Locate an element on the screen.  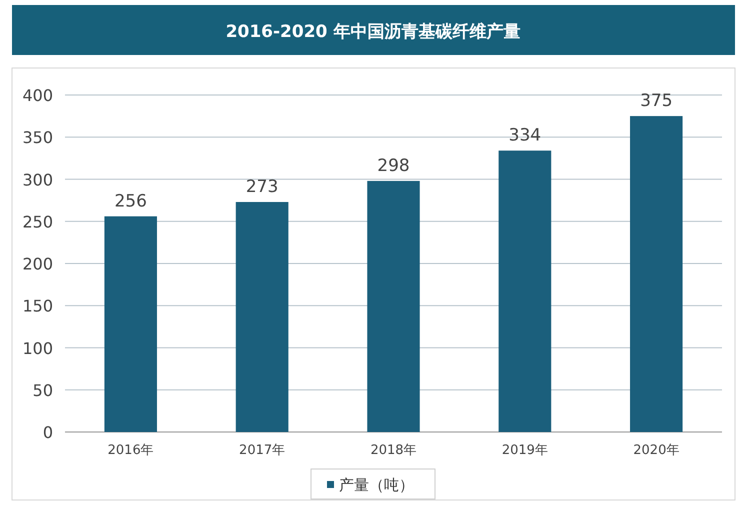
data-label: 375 is located at coordinates (656, 101).